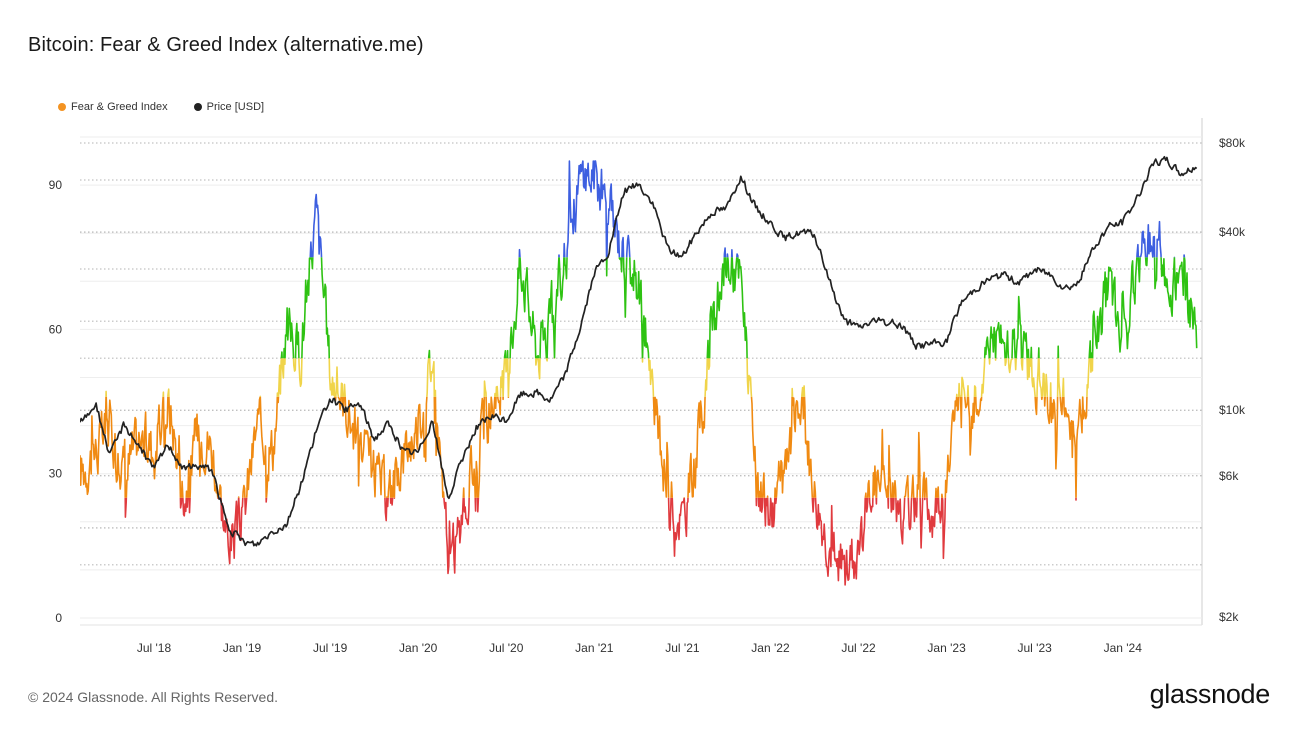 The width and height of the screenshot is (1298, 731). What do you see at coordinates (56, 474) in the screenshot?
I see `y-left-tick-label: 30` at bounding box center [56, 474].